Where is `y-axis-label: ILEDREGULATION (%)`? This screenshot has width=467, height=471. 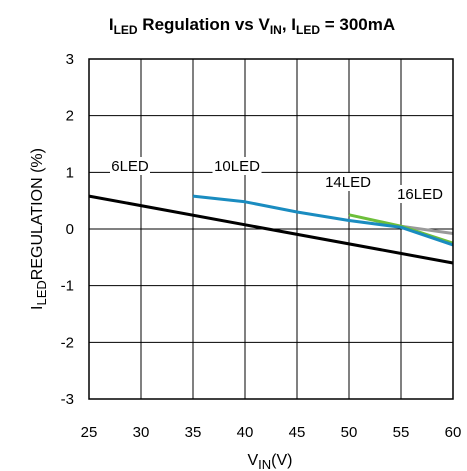
y-axis-label: ILEDREGULATION (%) is located at coordinates (39, 229).